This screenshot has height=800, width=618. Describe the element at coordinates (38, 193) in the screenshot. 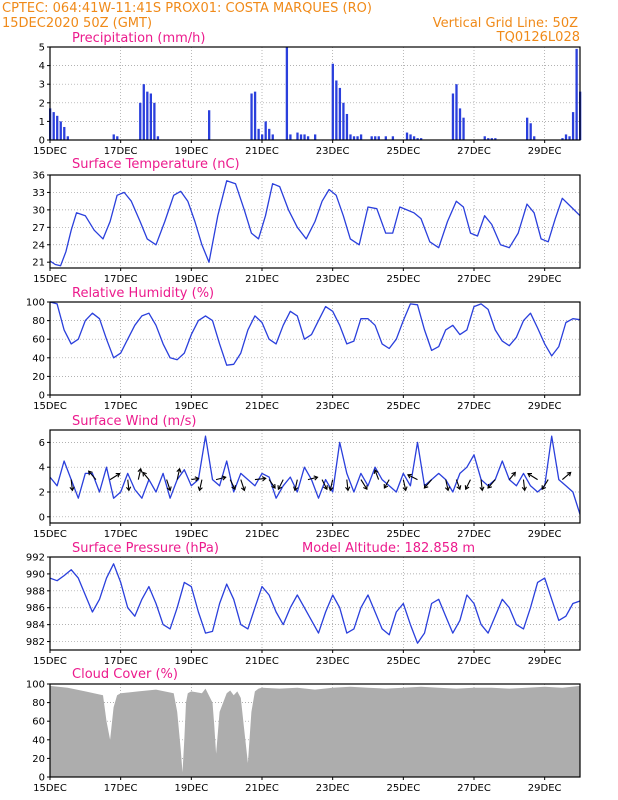

I see `temp-y-tick-label: 33` at that location.